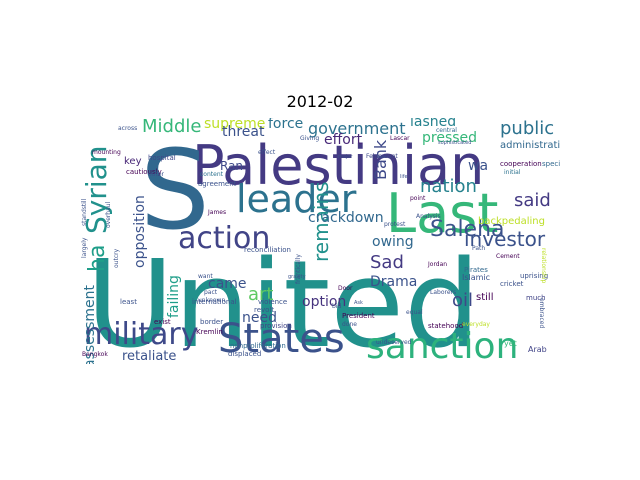  What do you see at coordinates (382, 156) in the screenshot?
I see `word-feldmount: Feldmount` at bounding box center [382, 156].